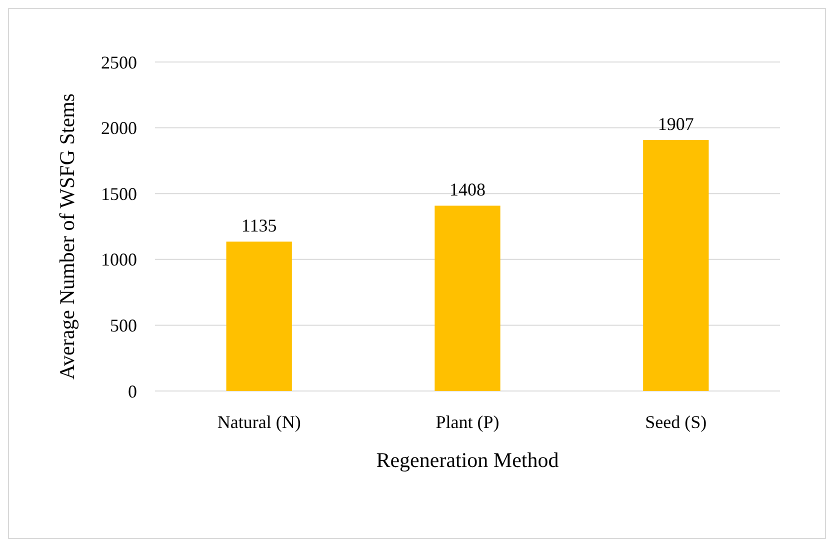 This screenshot has width=827, height=540. Describe the element at coordinates (67, 236) in the screenshot. I see `y-axis-title: Average Number of WSFG Stems` at that location.